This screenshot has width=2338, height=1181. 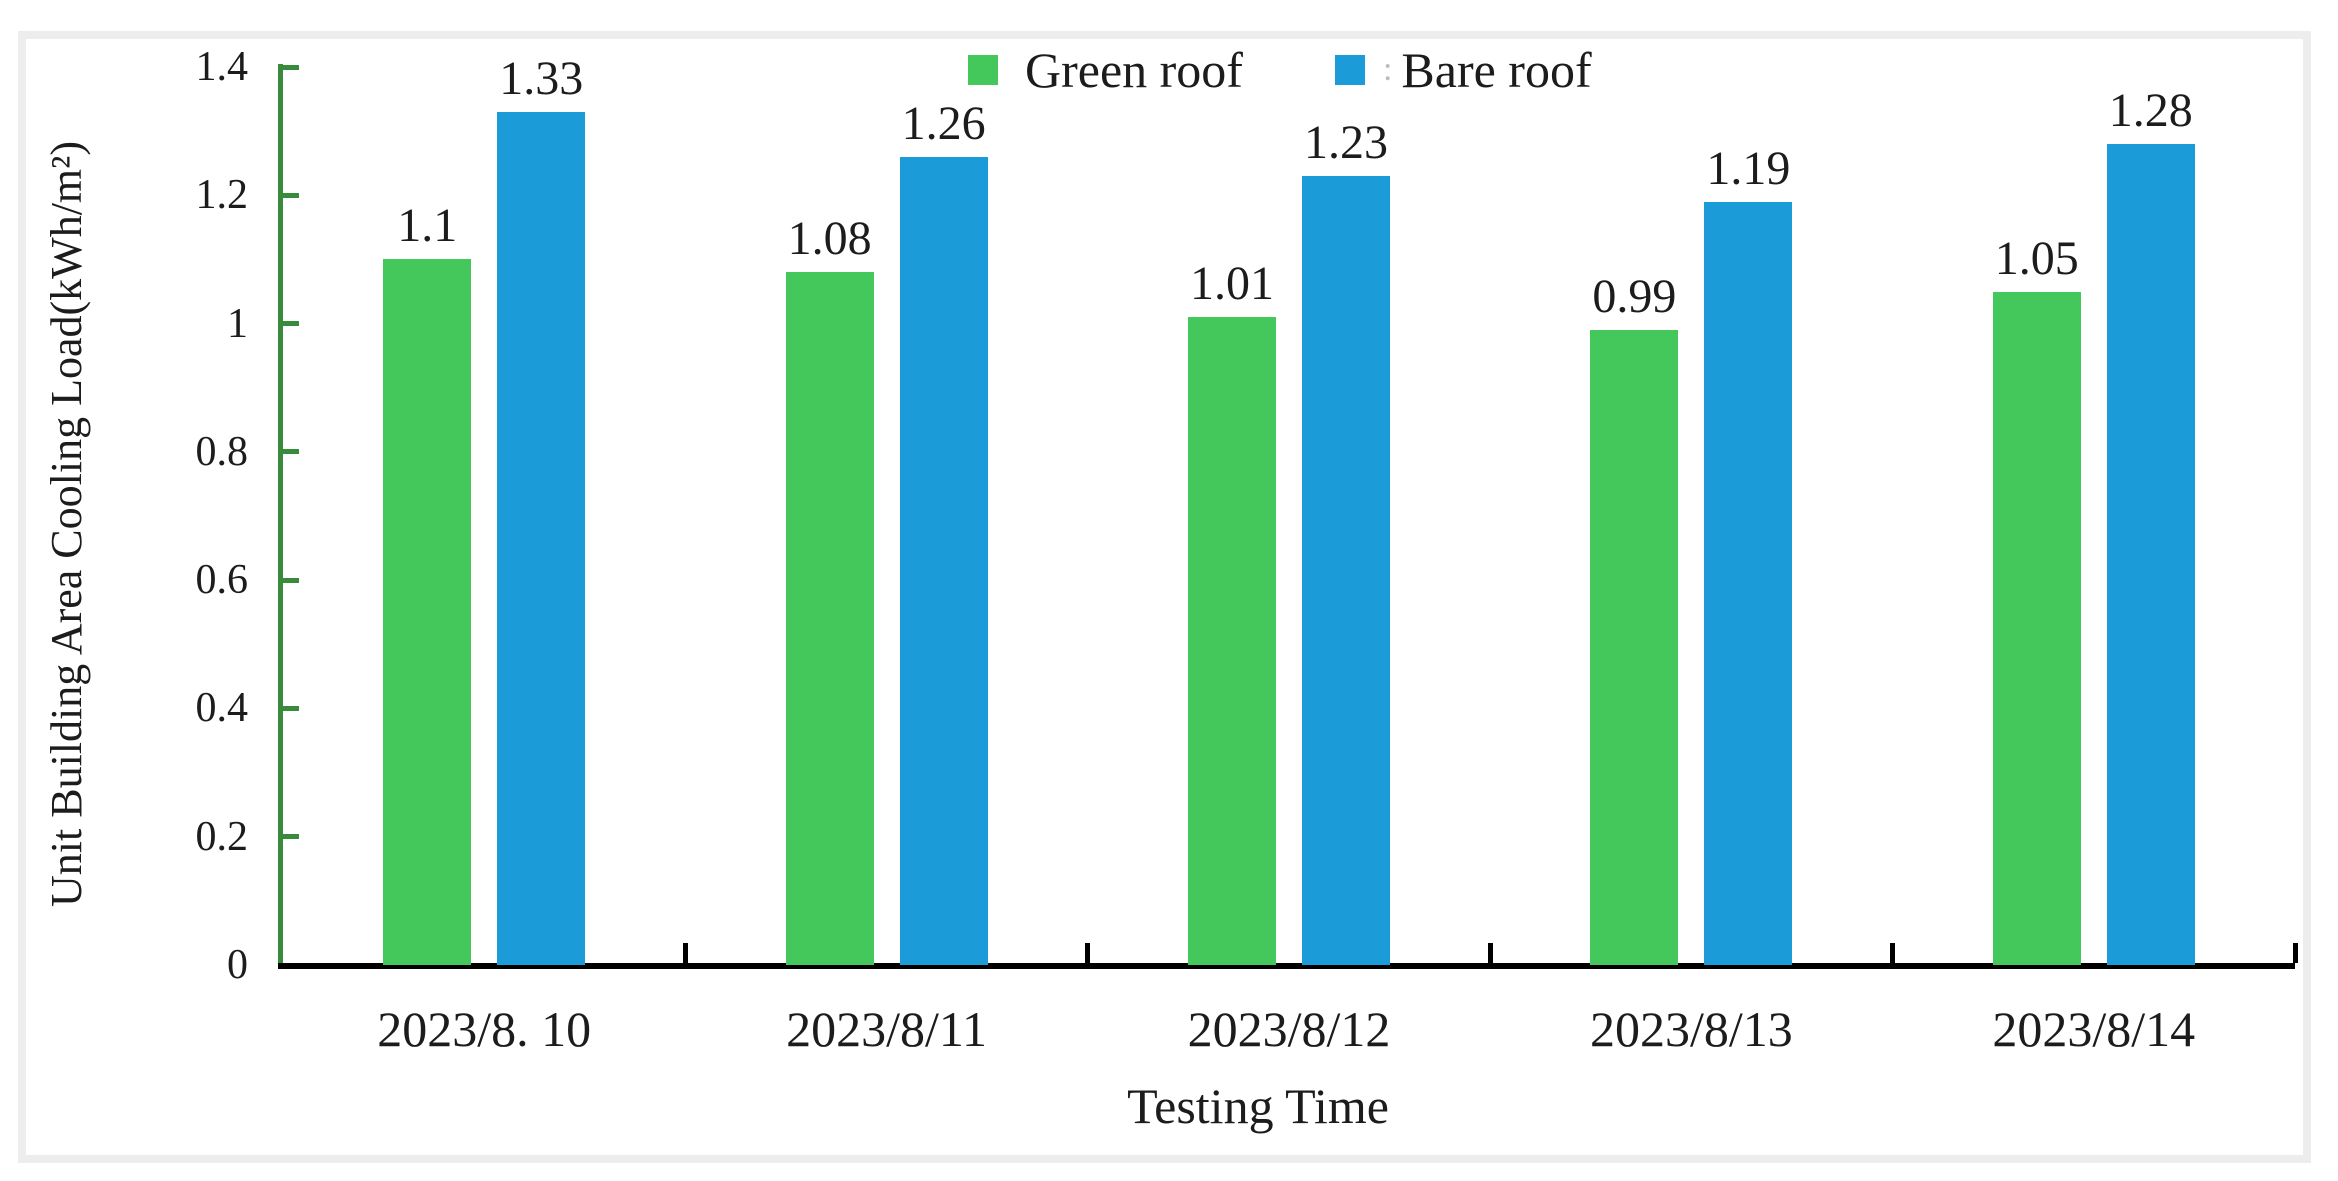 What do you see at coordinates (222, 836) in the screenshot?
I see `y-axis-tick-label: 0.2` at bounding box center [222, 836].